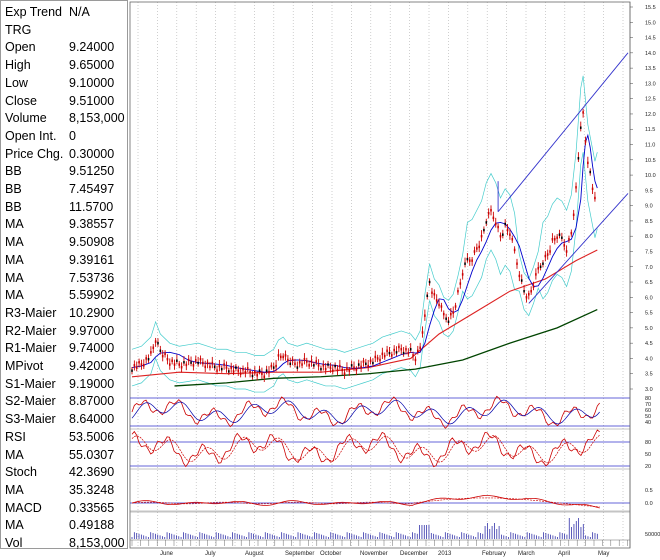 The width and height of the screenshot is (660, 560). I want to click on info-label: S3-Maier, so click(30, 419).